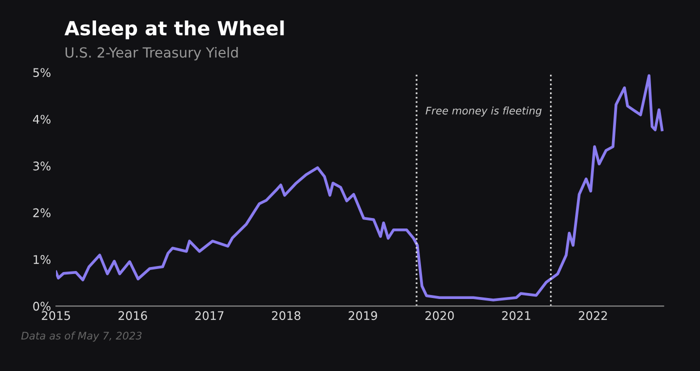  Describe the element at coordinates (81, 337) in the screenshot. I see `text: Data as of May 7, 2023` at that location.